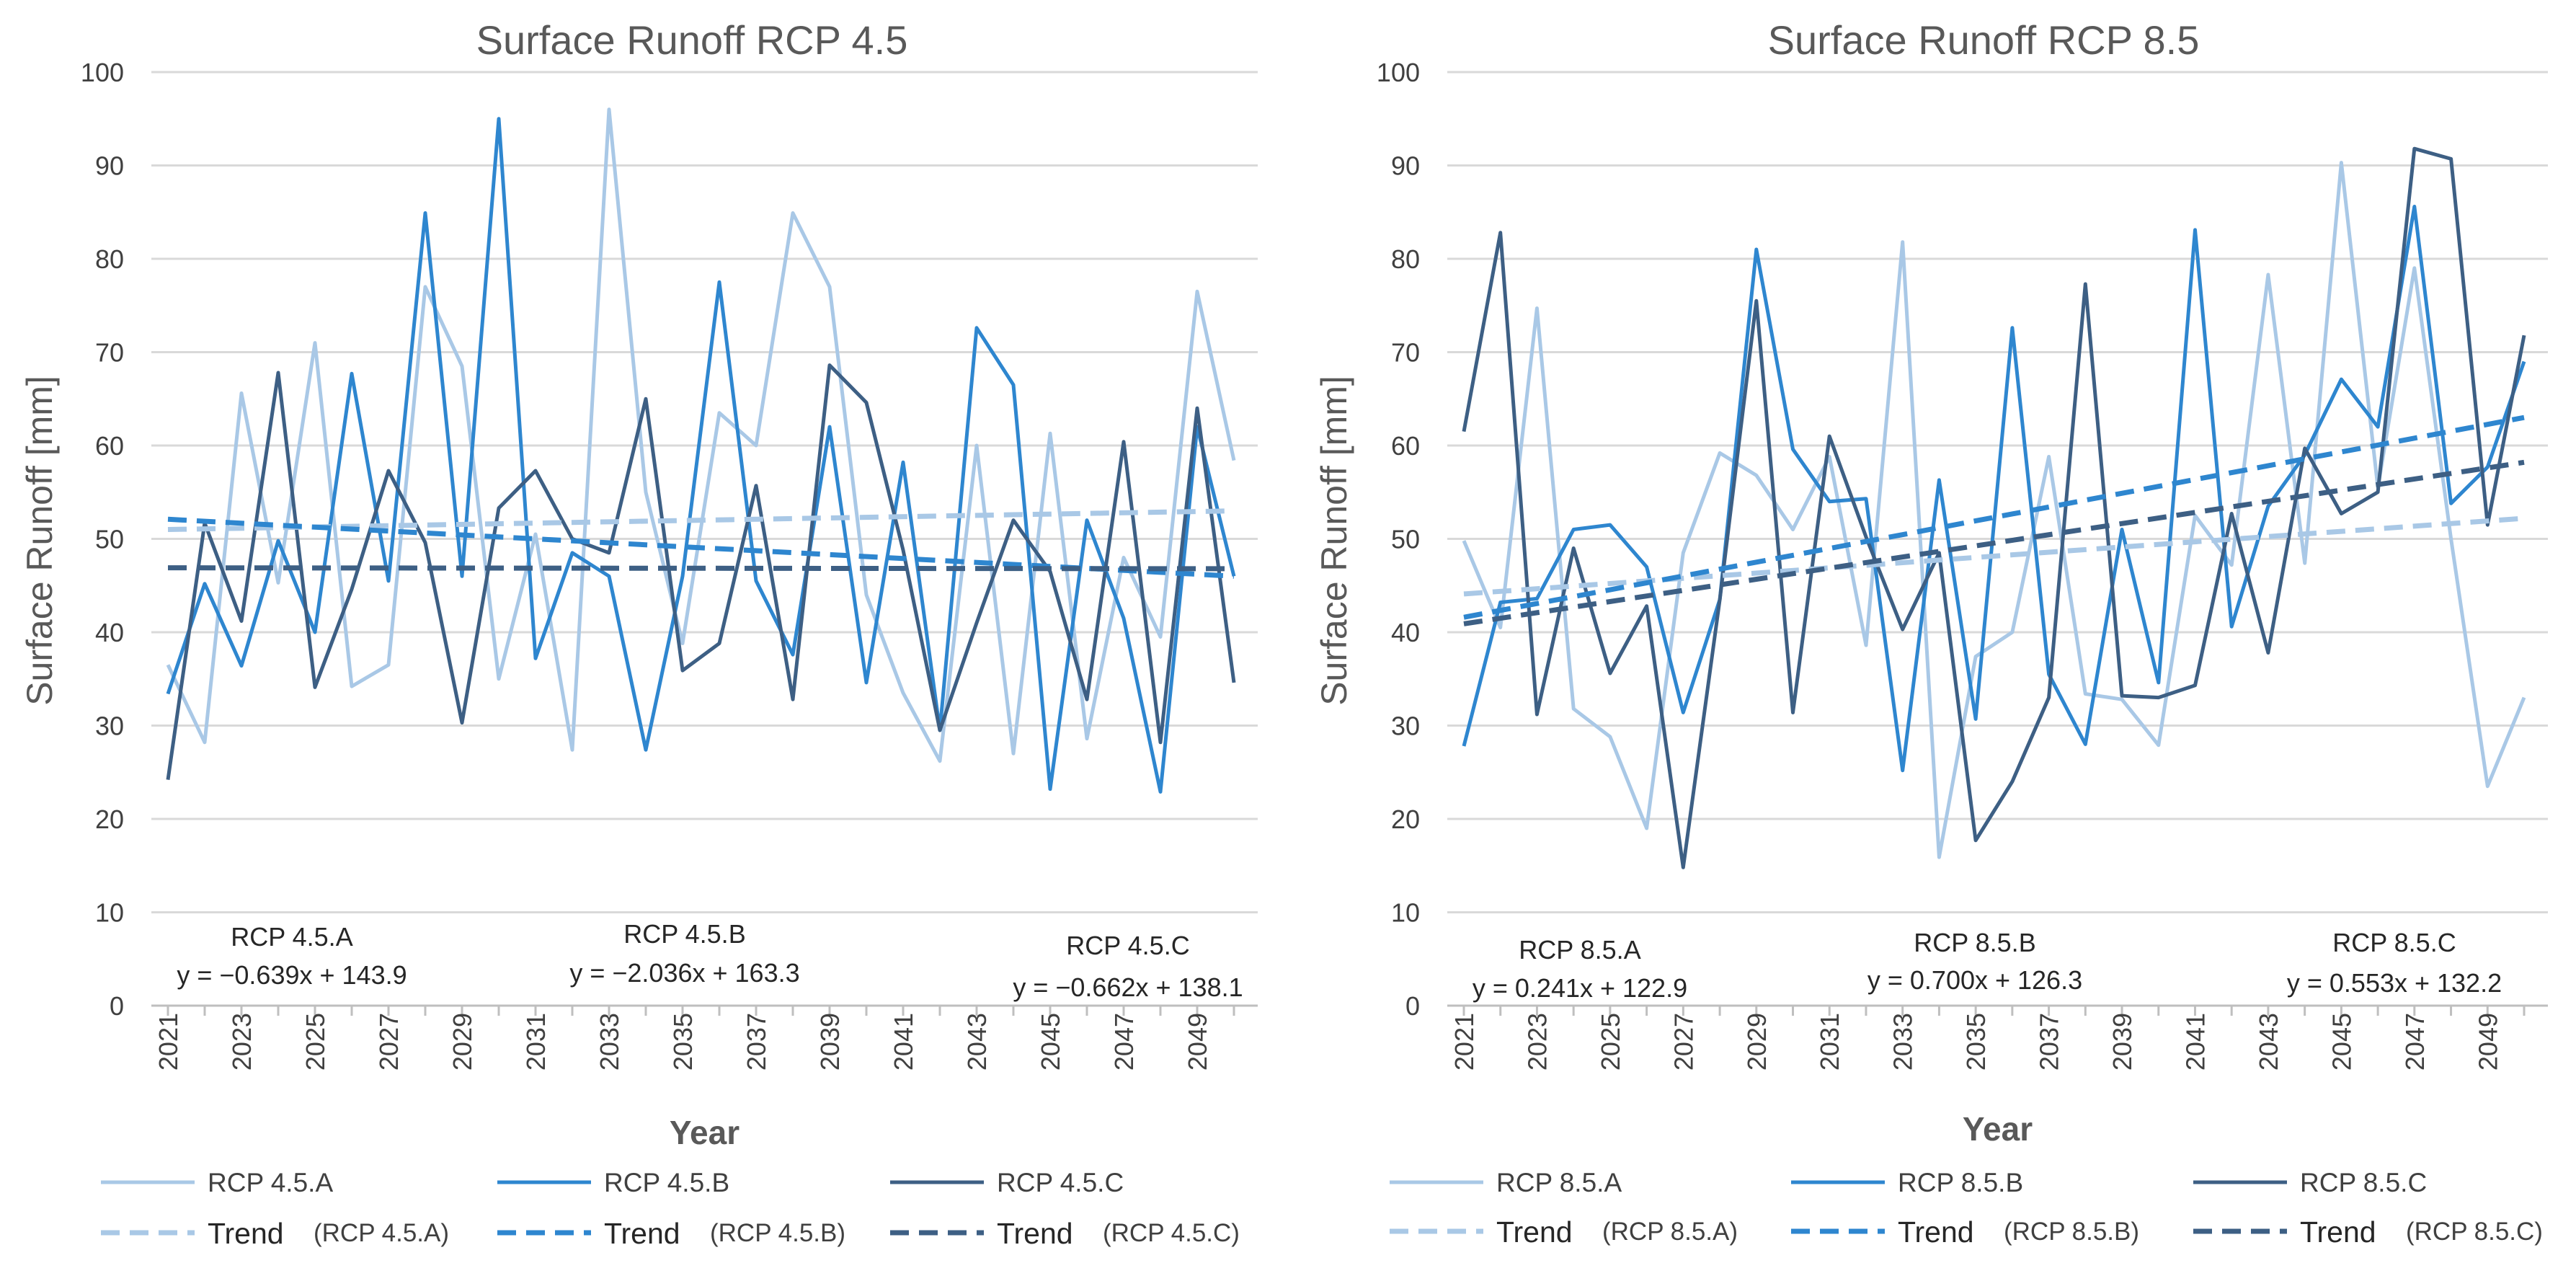 The image size is (2576, 1263). I want to click on annotation-equation: y = 0.553x + 132.2, so click(2394, 983).